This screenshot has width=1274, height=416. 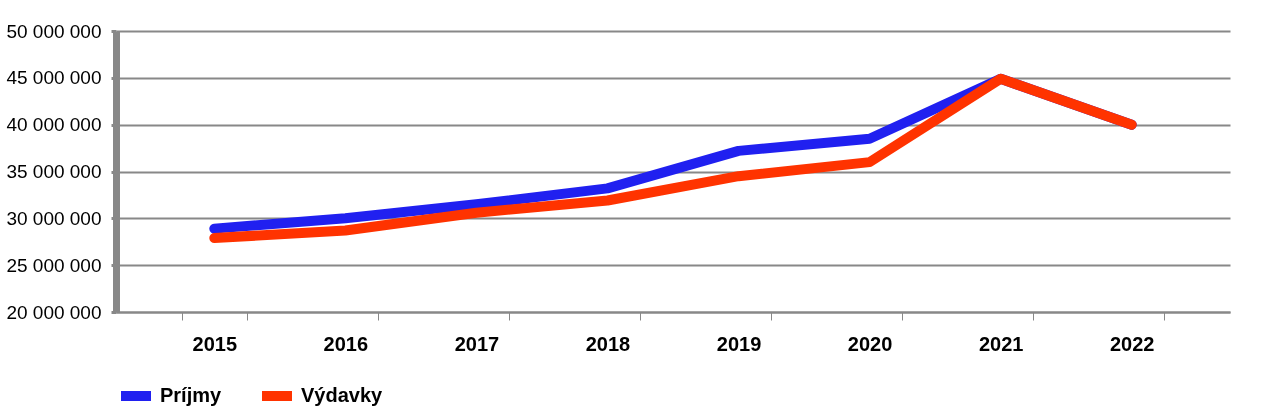 I want to click on y-tick-label: 20 000 000, so click(x=54, y=312).